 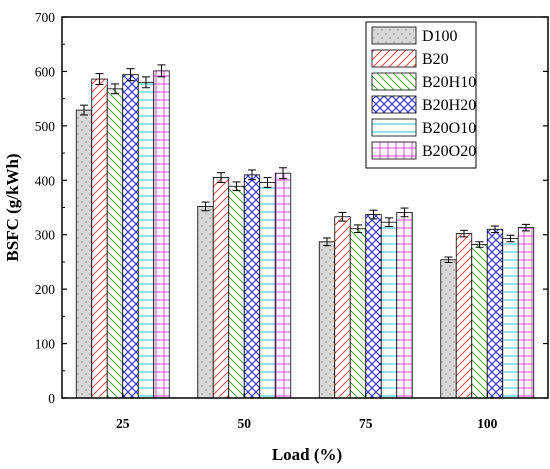 I want to click on legend-swatch-d100, so click(x=394, y=35).